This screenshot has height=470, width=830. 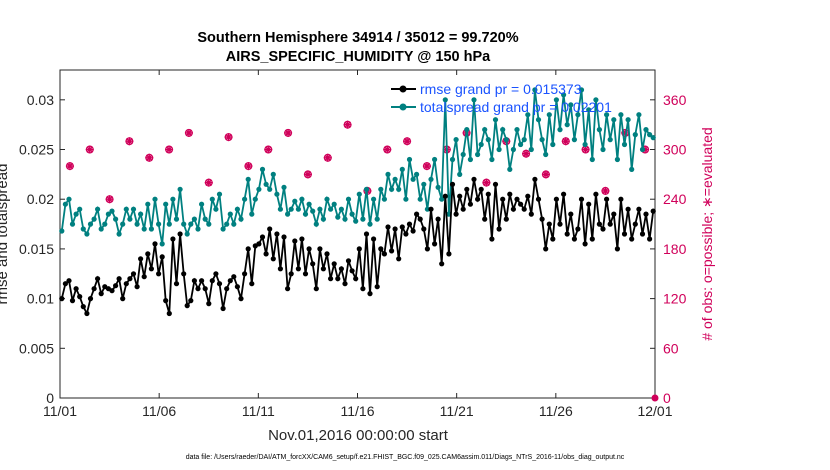 I want to click on legend-marker-rmse, so click(x=403, y=89).